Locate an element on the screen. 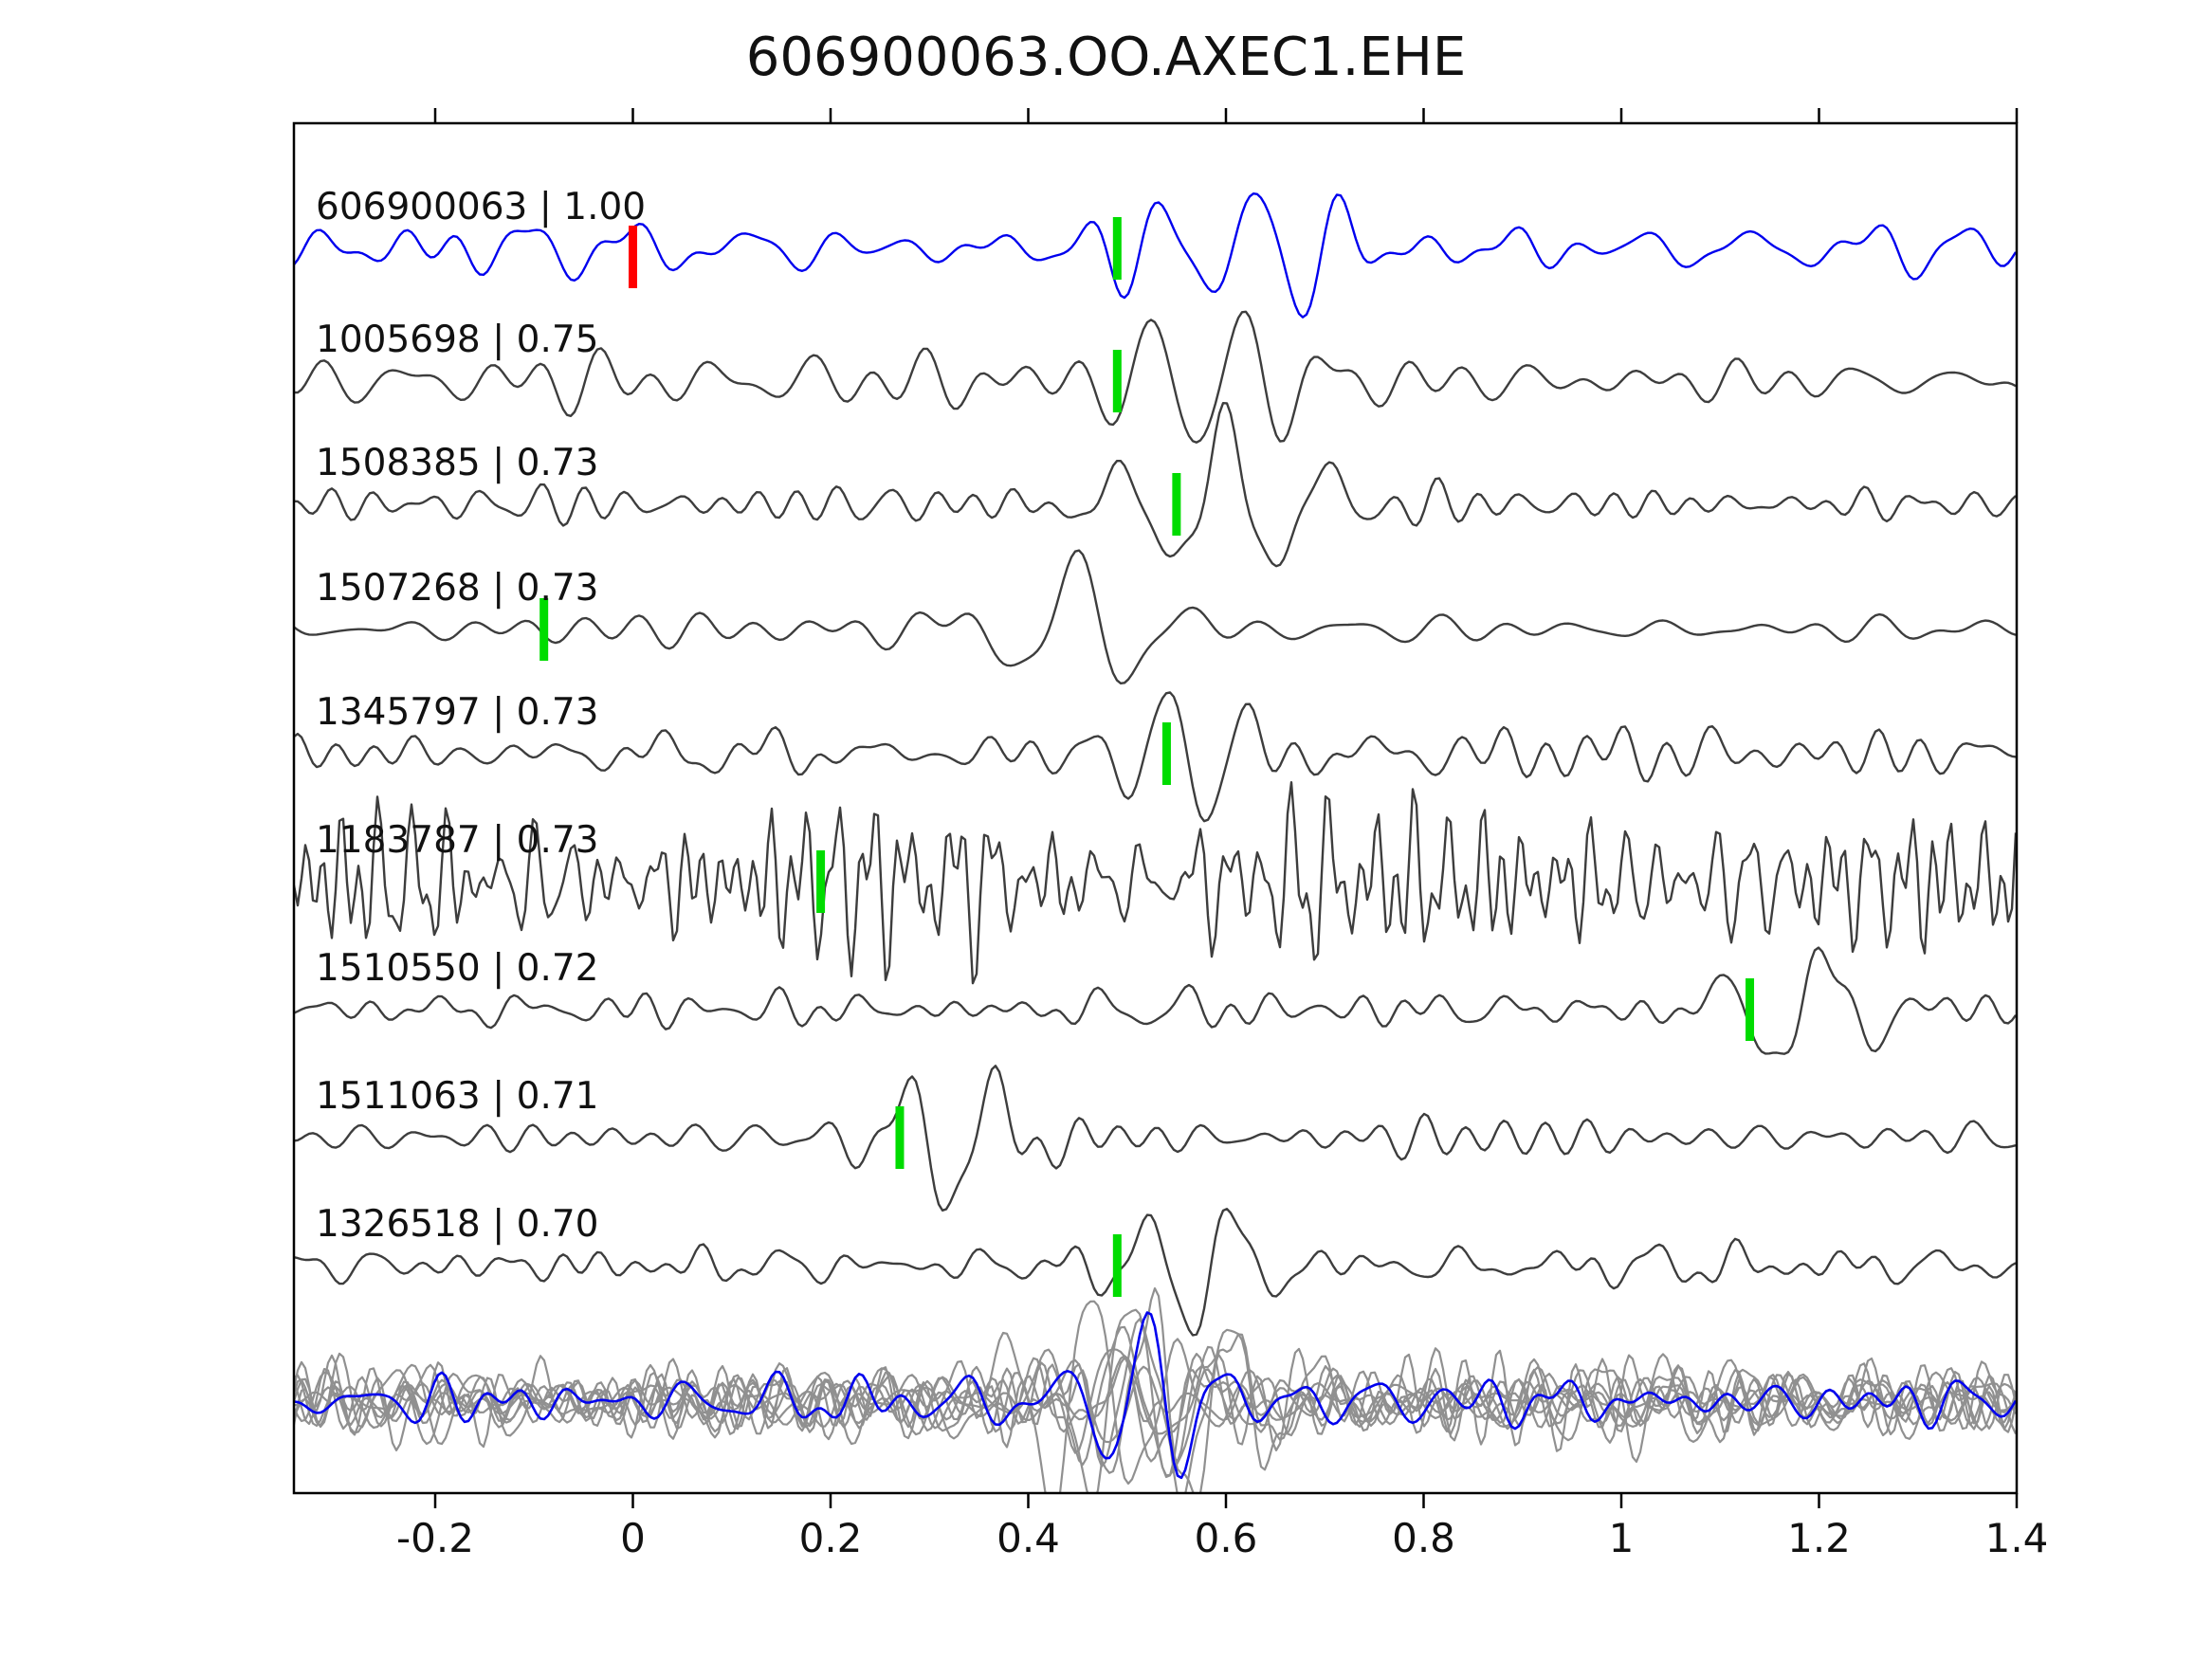  overlay-template-trace is located at coordinates (1155, 1395).